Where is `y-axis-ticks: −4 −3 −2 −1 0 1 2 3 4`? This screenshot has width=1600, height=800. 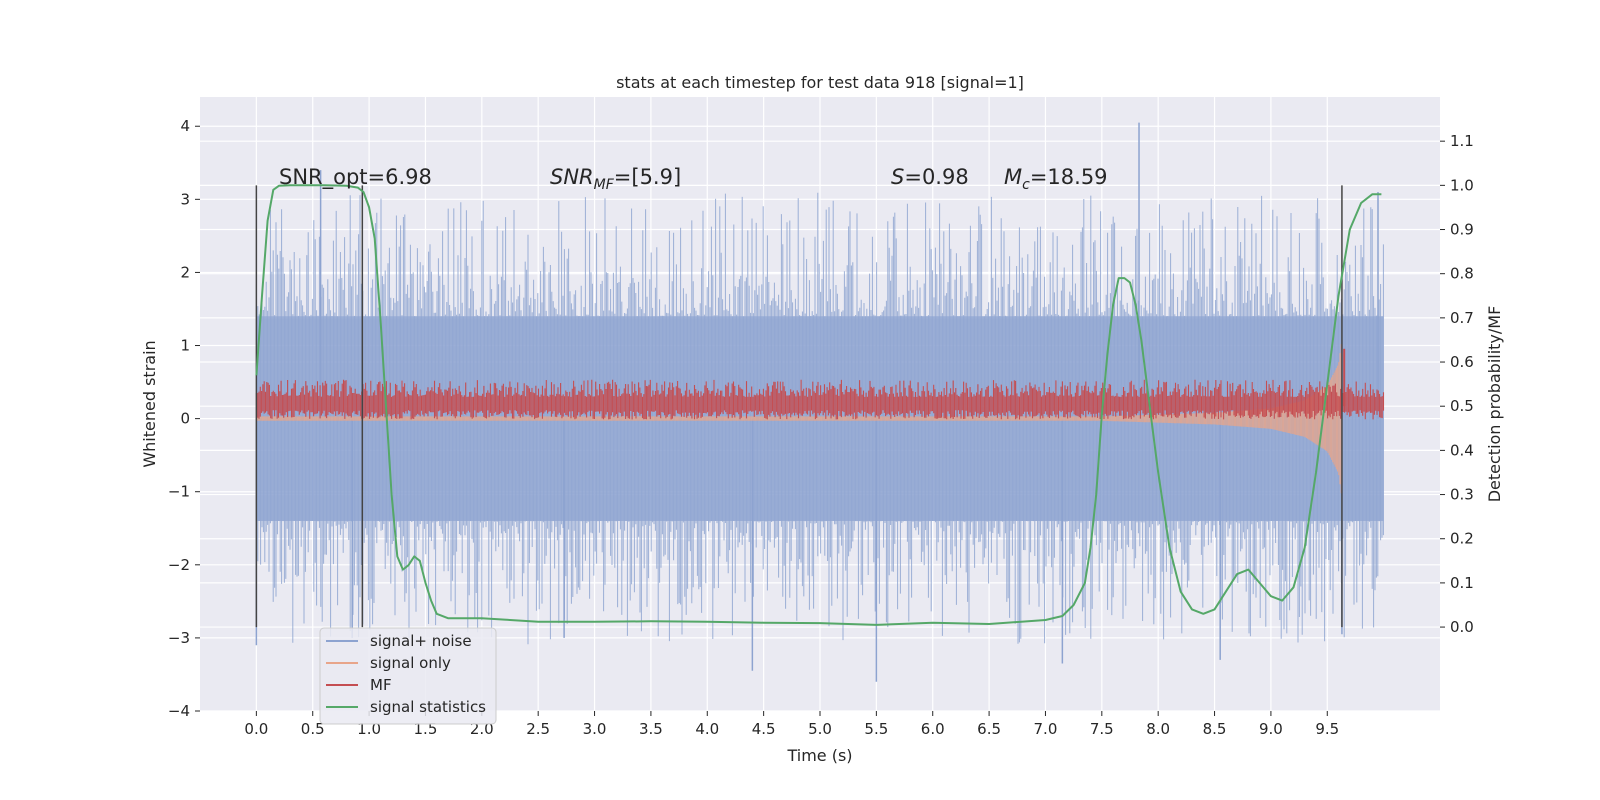 y-axis-ticks: −4 −3 −2 −1 0 1 2 3 4 is located at coordinates (184, 418).